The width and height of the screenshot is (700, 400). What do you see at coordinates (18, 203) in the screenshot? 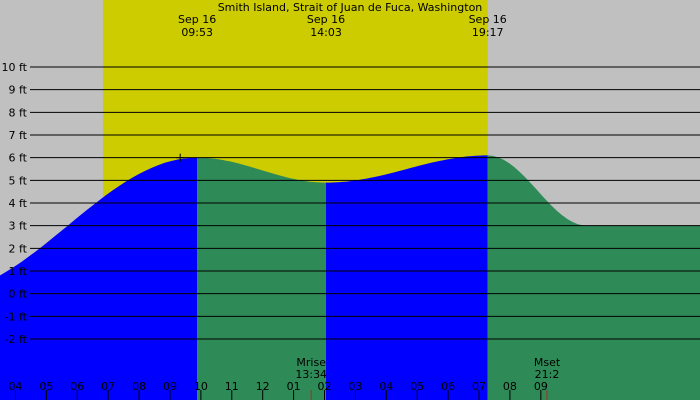
I see `y-tick-label: 4 ft` at bounding box center [18, 203].